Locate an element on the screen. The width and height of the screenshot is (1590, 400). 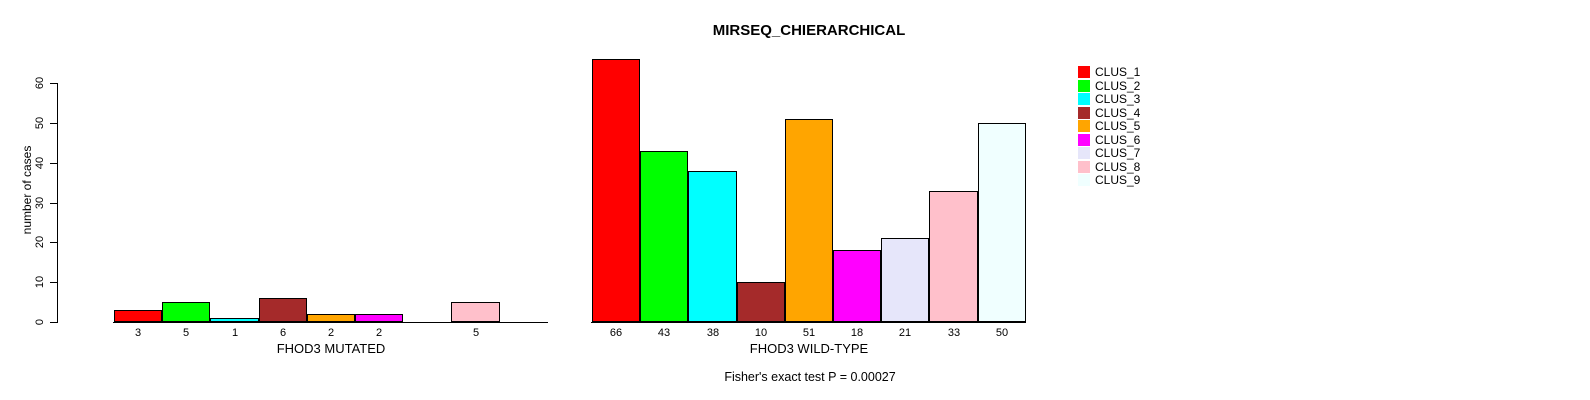
bar-value-label: 51 is located at coordinates (809, 333).